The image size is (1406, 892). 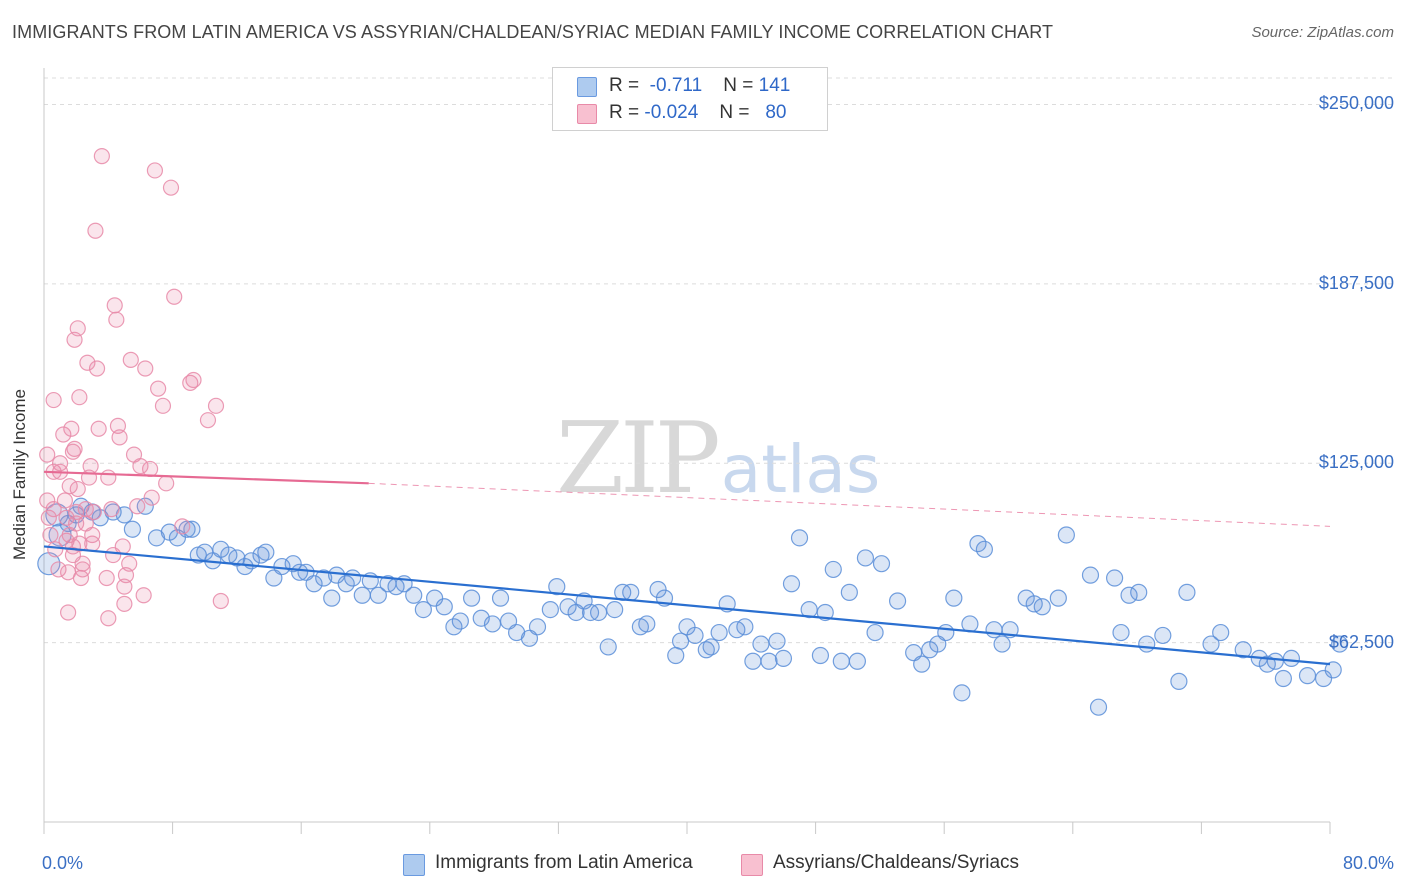 I want to click on legend-n-value: 141, so click(x=774, y=85).